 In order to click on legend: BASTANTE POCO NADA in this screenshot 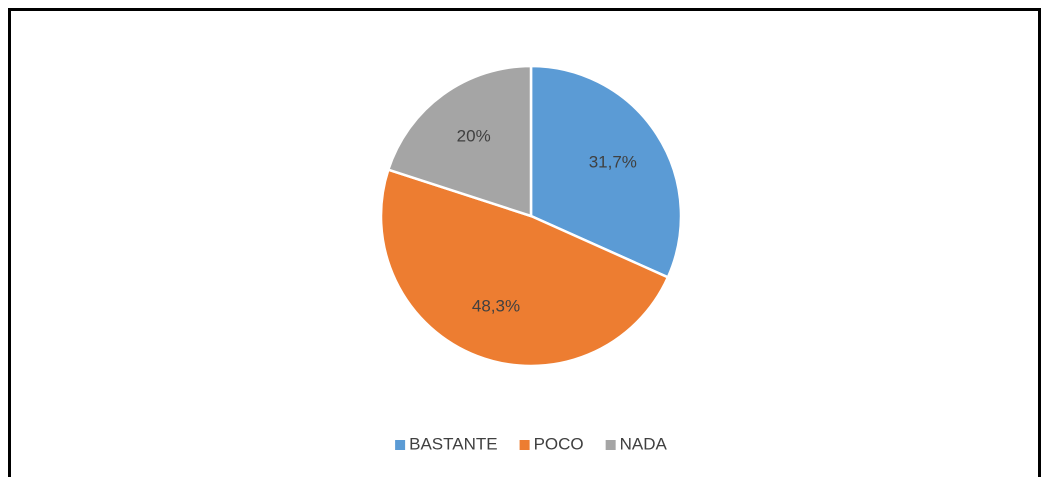, I will do `click(531, 443)`.